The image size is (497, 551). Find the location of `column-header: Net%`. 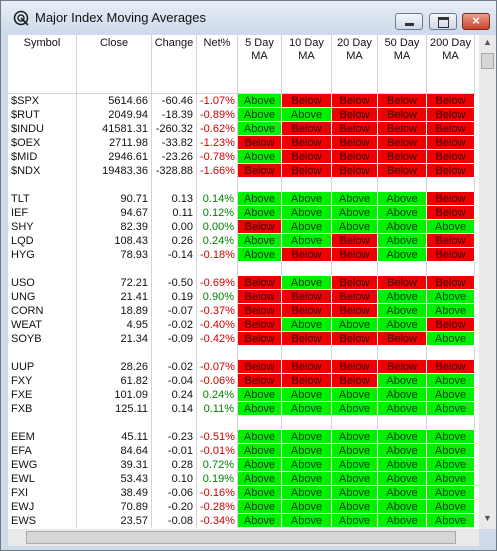

column-header: Net% is located at coordinates (217, 64).